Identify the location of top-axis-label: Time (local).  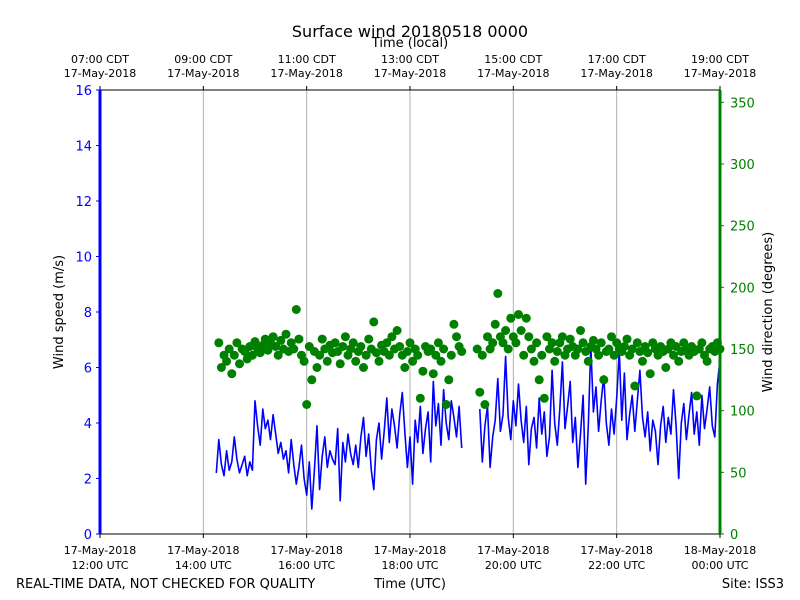
(409, 43).